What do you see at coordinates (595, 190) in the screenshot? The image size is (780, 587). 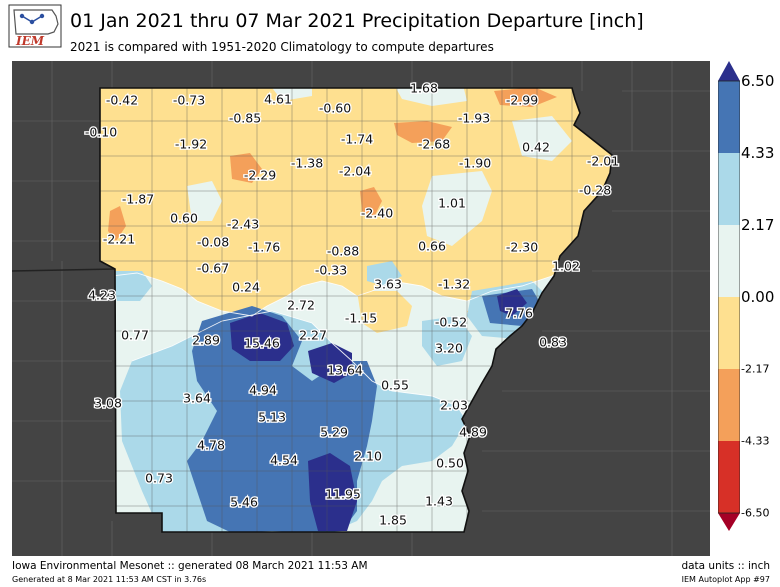 I see `station-value-label: -0.28` at bounding box center [595, 190].